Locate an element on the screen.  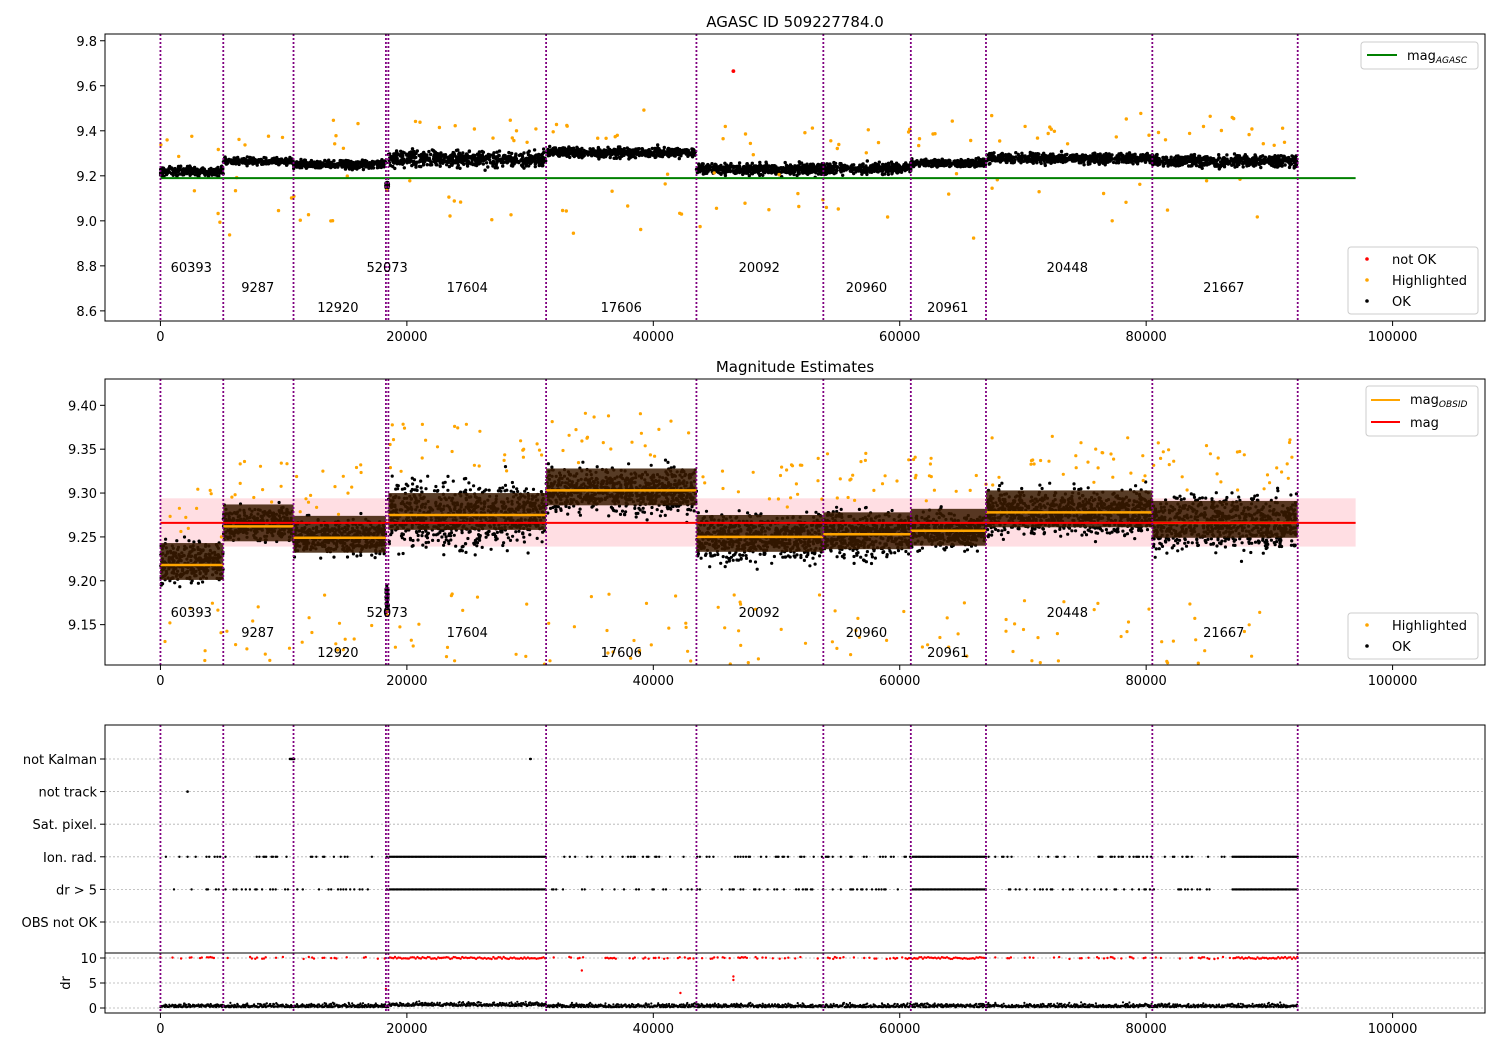
obsid-label: 9287 is located at coordinates (257, 288).